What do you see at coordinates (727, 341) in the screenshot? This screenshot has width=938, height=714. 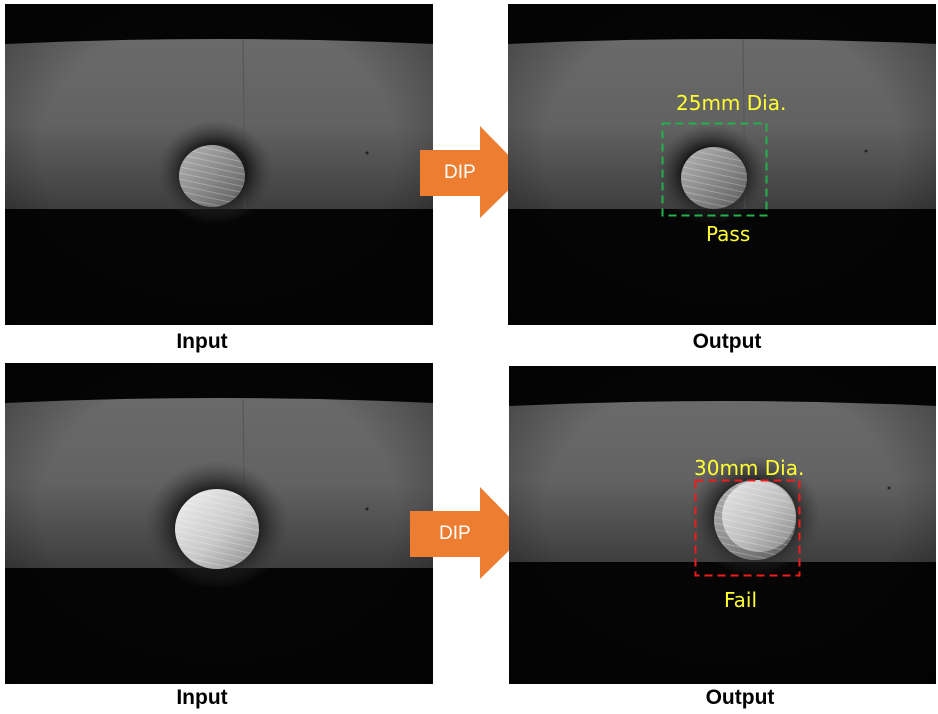 I see `row1-output-caption: Output` at bounding box center [727, 341].